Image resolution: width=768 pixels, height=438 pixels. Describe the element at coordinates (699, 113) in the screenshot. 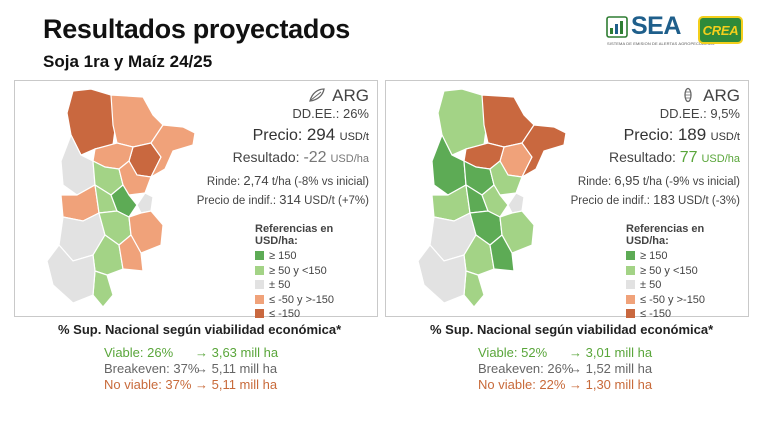

I see `corn-dd-ee: DD.EE.: 9,5%` at that location.